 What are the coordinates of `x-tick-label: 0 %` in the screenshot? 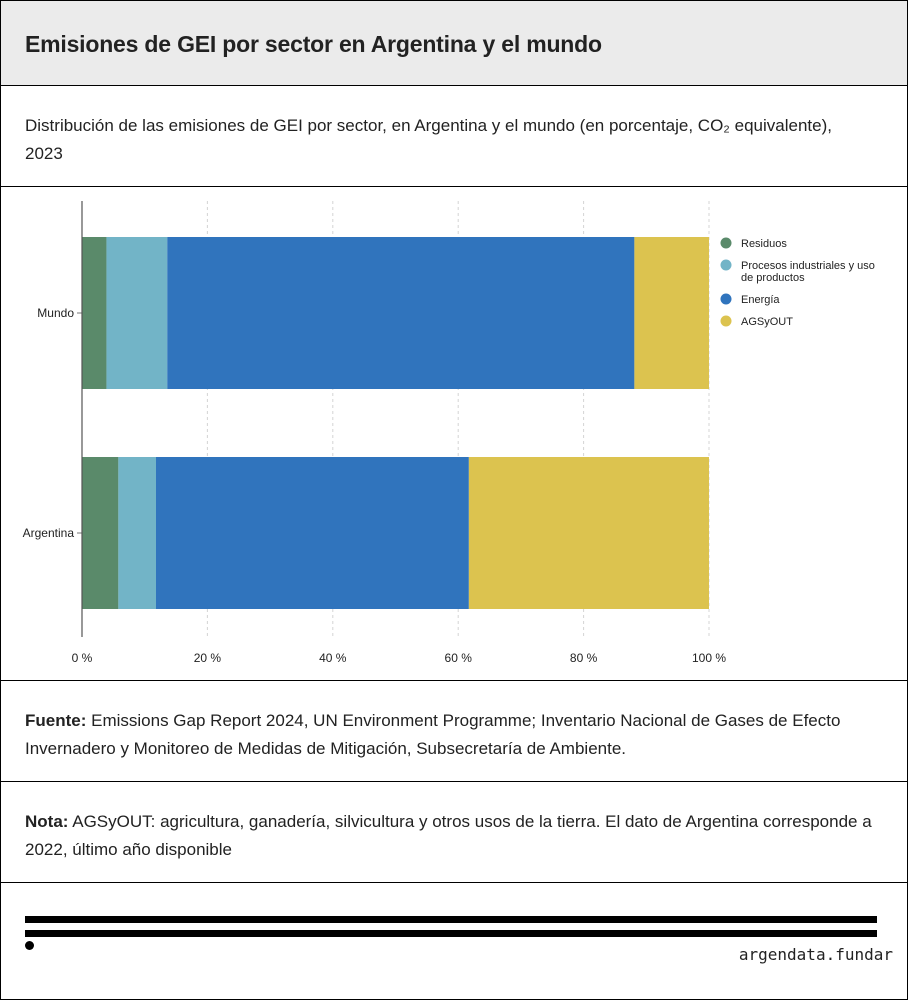 It's located at (82, 658).